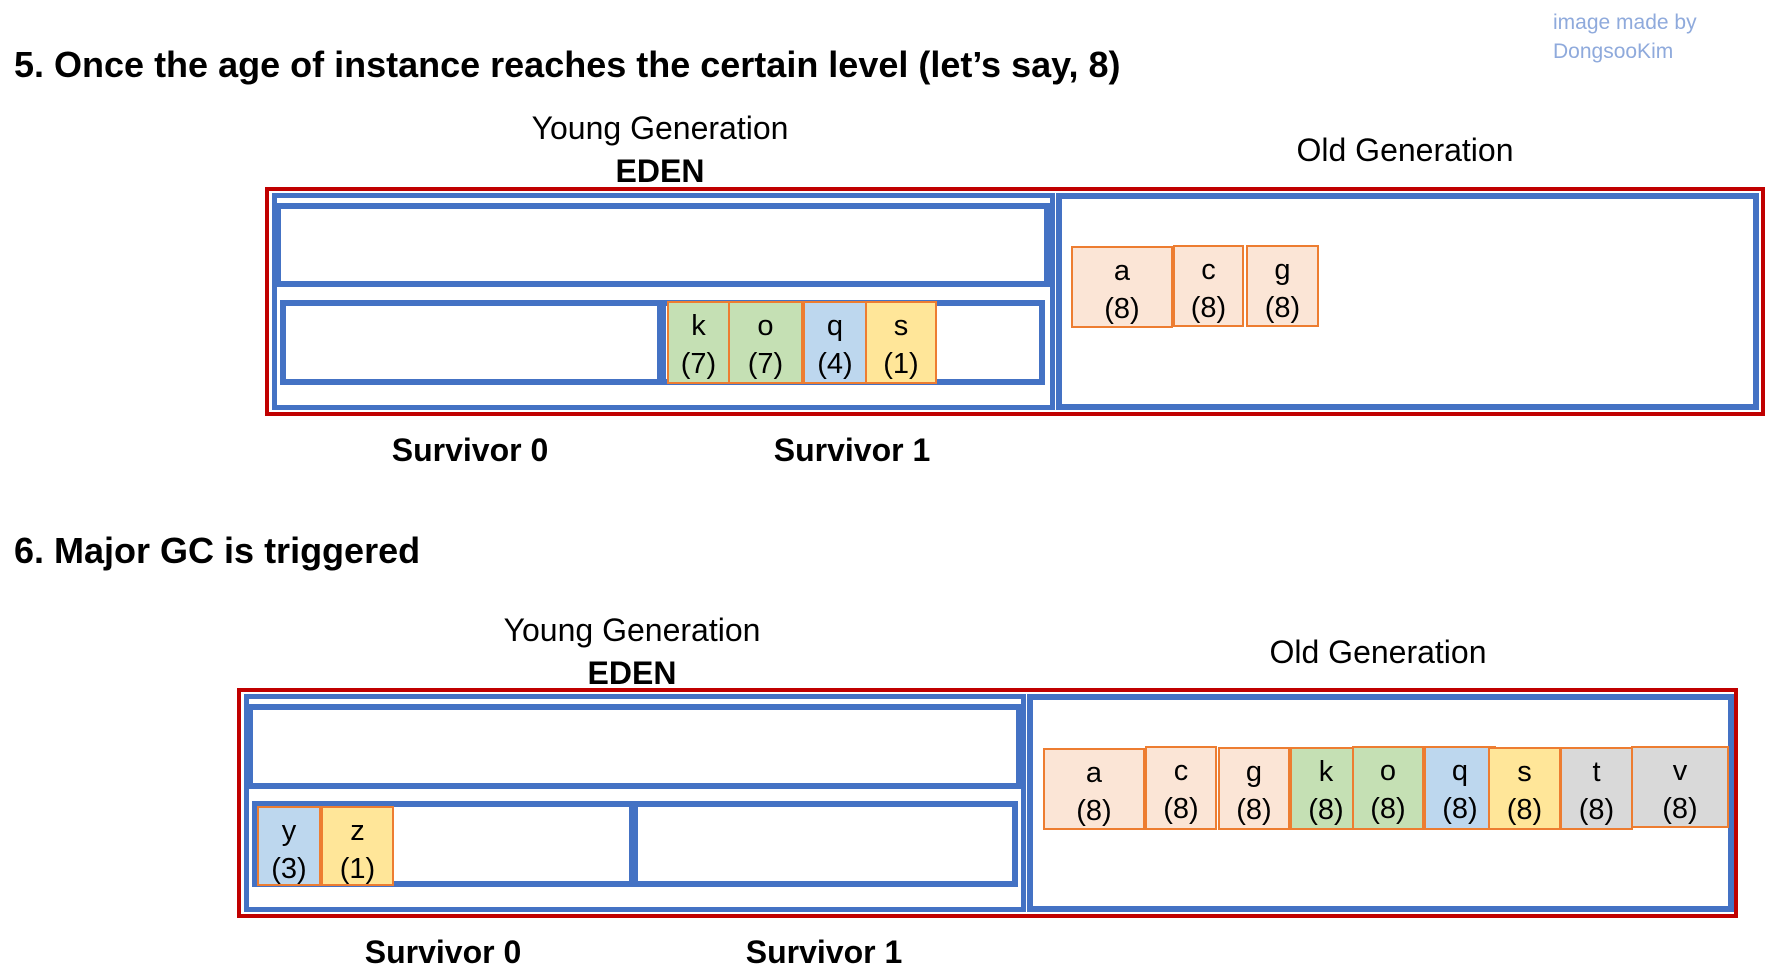 The width and height of the screenshot is (1772, 980). Describe the element at coordinates (471, 342) in the screenshot. I see `survivor-0-box` at that location.